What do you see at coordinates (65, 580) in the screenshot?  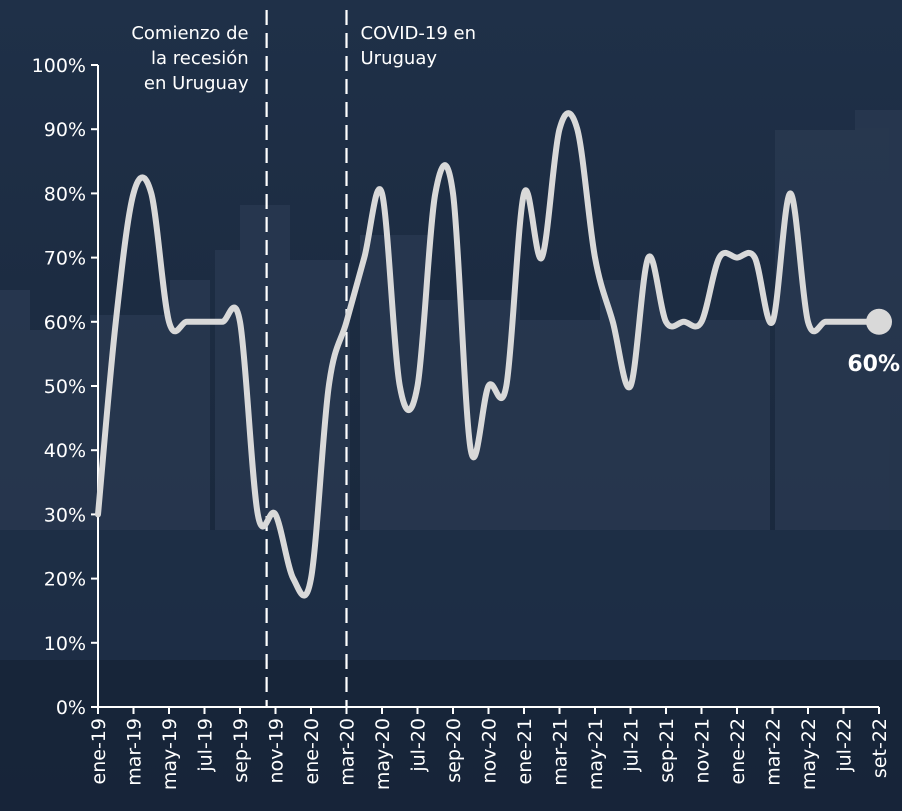 I see `y-tick-label: 20%` at bounding box center [65, 580].